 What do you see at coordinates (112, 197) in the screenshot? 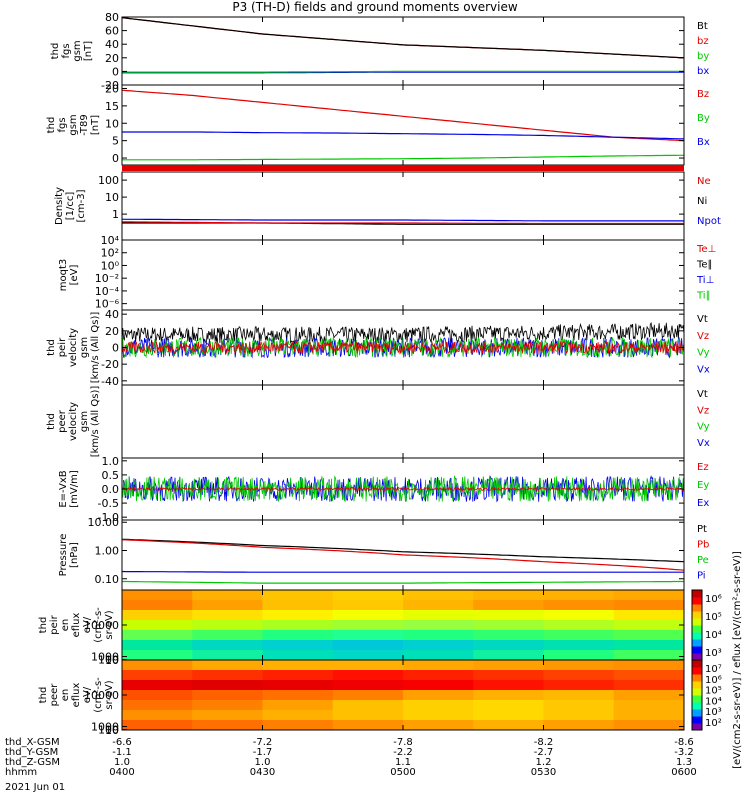
I see `y-tick-label: 10` at bounding box center [112, 197].